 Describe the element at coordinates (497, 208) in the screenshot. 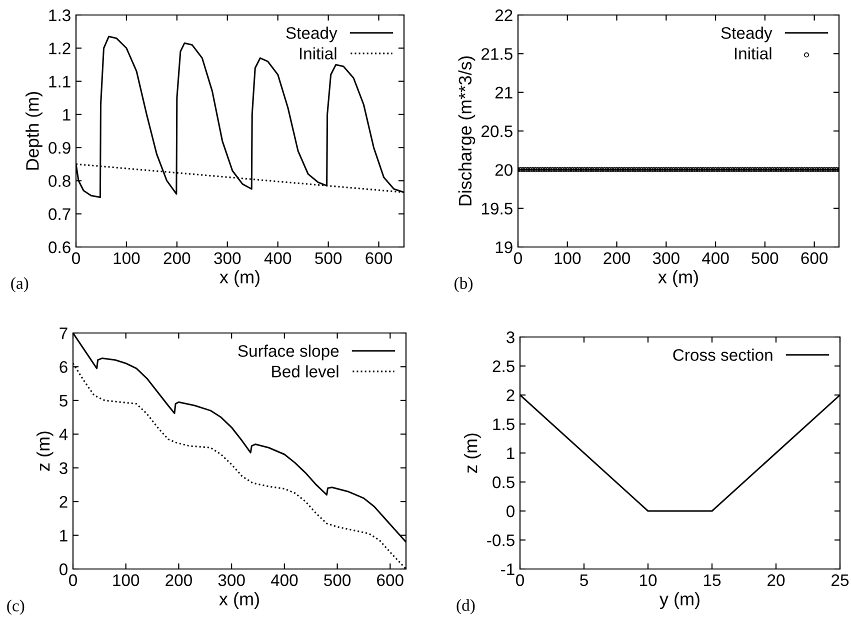

I see `y-tick-label: 19.5` at that location.